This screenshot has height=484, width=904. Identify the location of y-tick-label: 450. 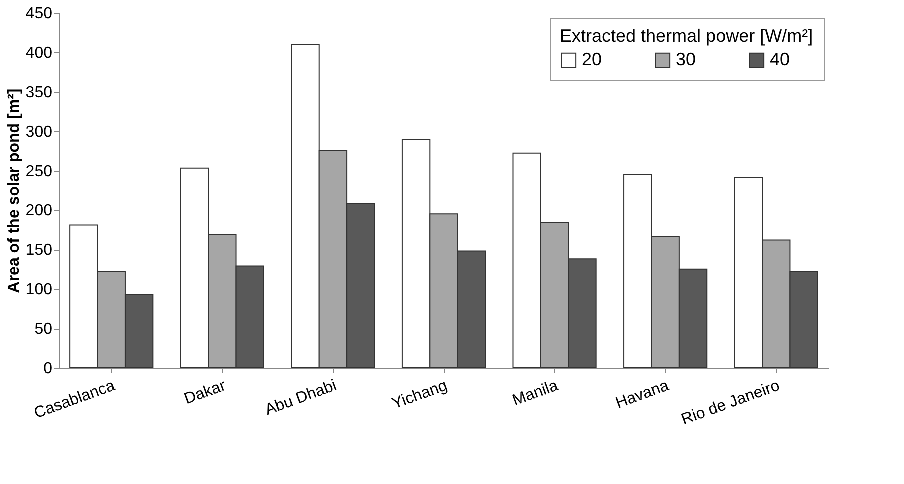
(39, 14).